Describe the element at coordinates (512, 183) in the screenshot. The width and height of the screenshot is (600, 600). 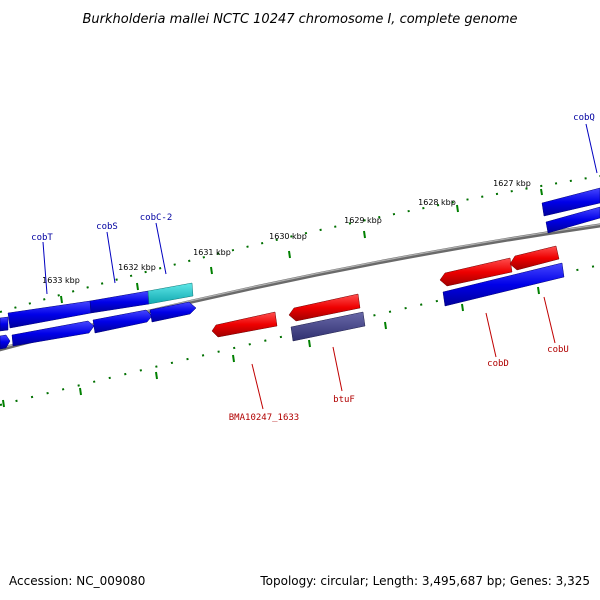
I see `kbp-label: 1627 kbp` at that location.